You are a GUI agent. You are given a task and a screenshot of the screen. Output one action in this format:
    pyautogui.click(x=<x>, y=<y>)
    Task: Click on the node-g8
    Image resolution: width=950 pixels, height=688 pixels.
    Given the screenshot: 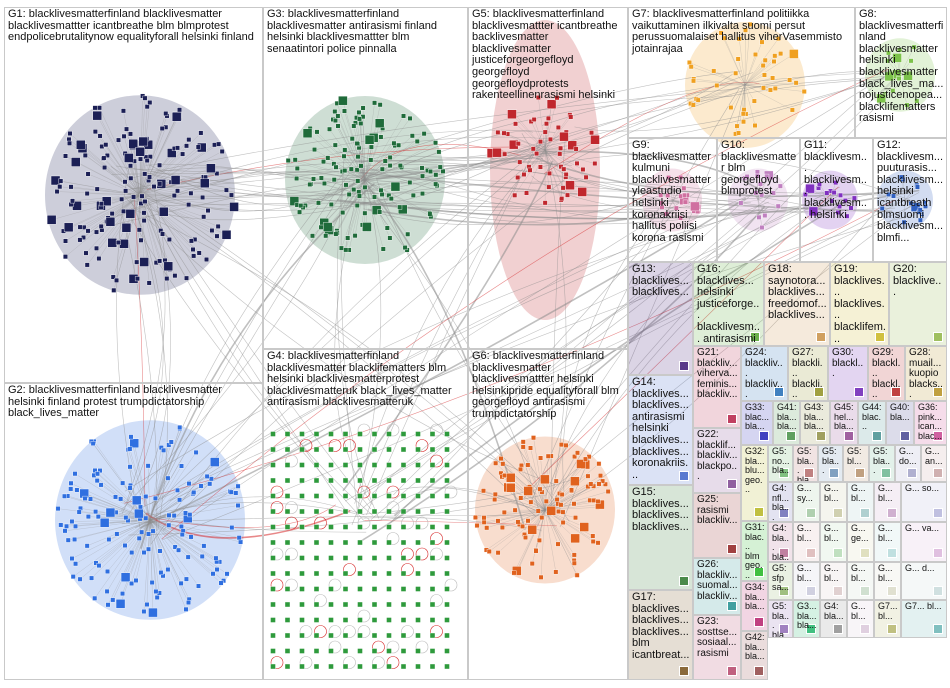 What is the action you would take?
    pyautogui.click(x=907, y=105)
    